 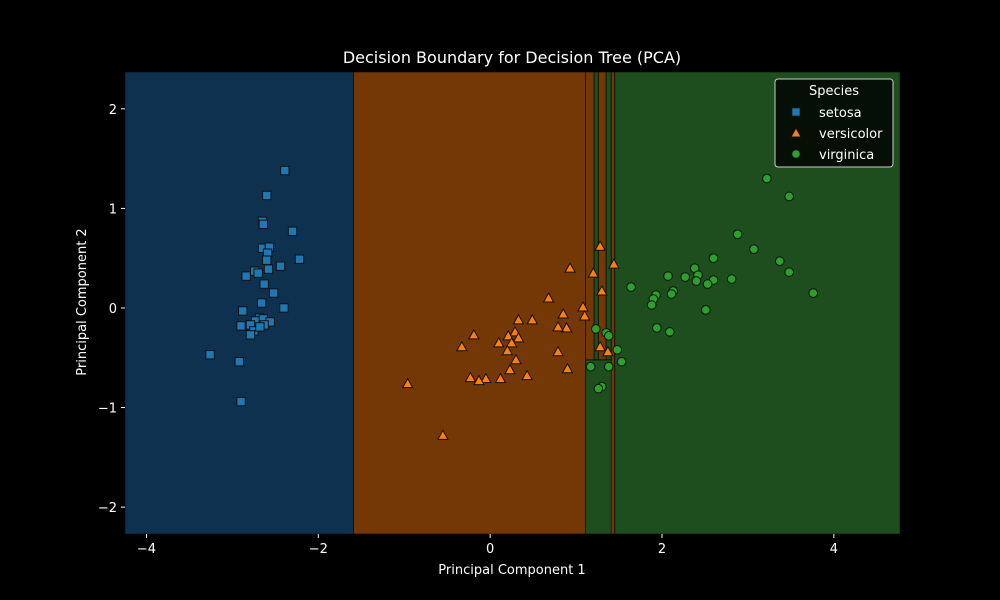 I want to click on x-tick-label: −4, so click(x=146, y=549).